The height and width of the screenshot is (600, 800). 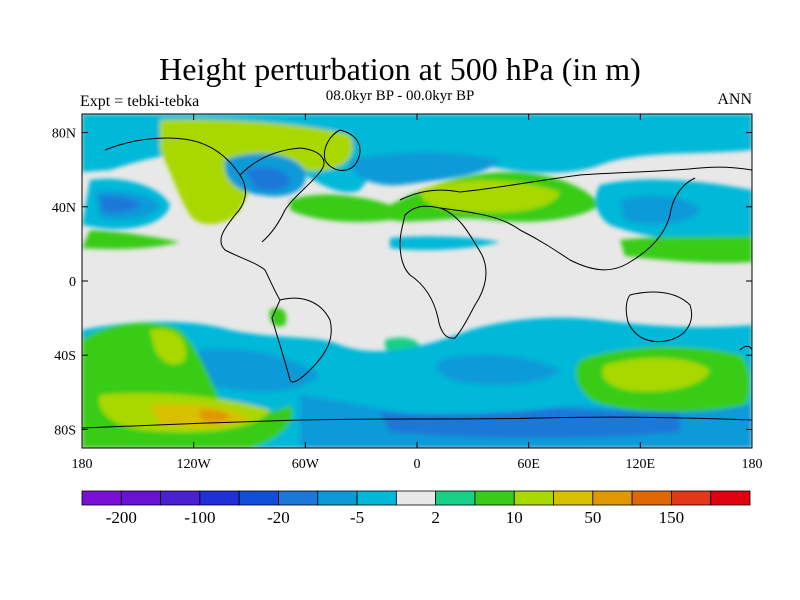 I want to click on colorbar-label: 2, so click(x=435, y=517).